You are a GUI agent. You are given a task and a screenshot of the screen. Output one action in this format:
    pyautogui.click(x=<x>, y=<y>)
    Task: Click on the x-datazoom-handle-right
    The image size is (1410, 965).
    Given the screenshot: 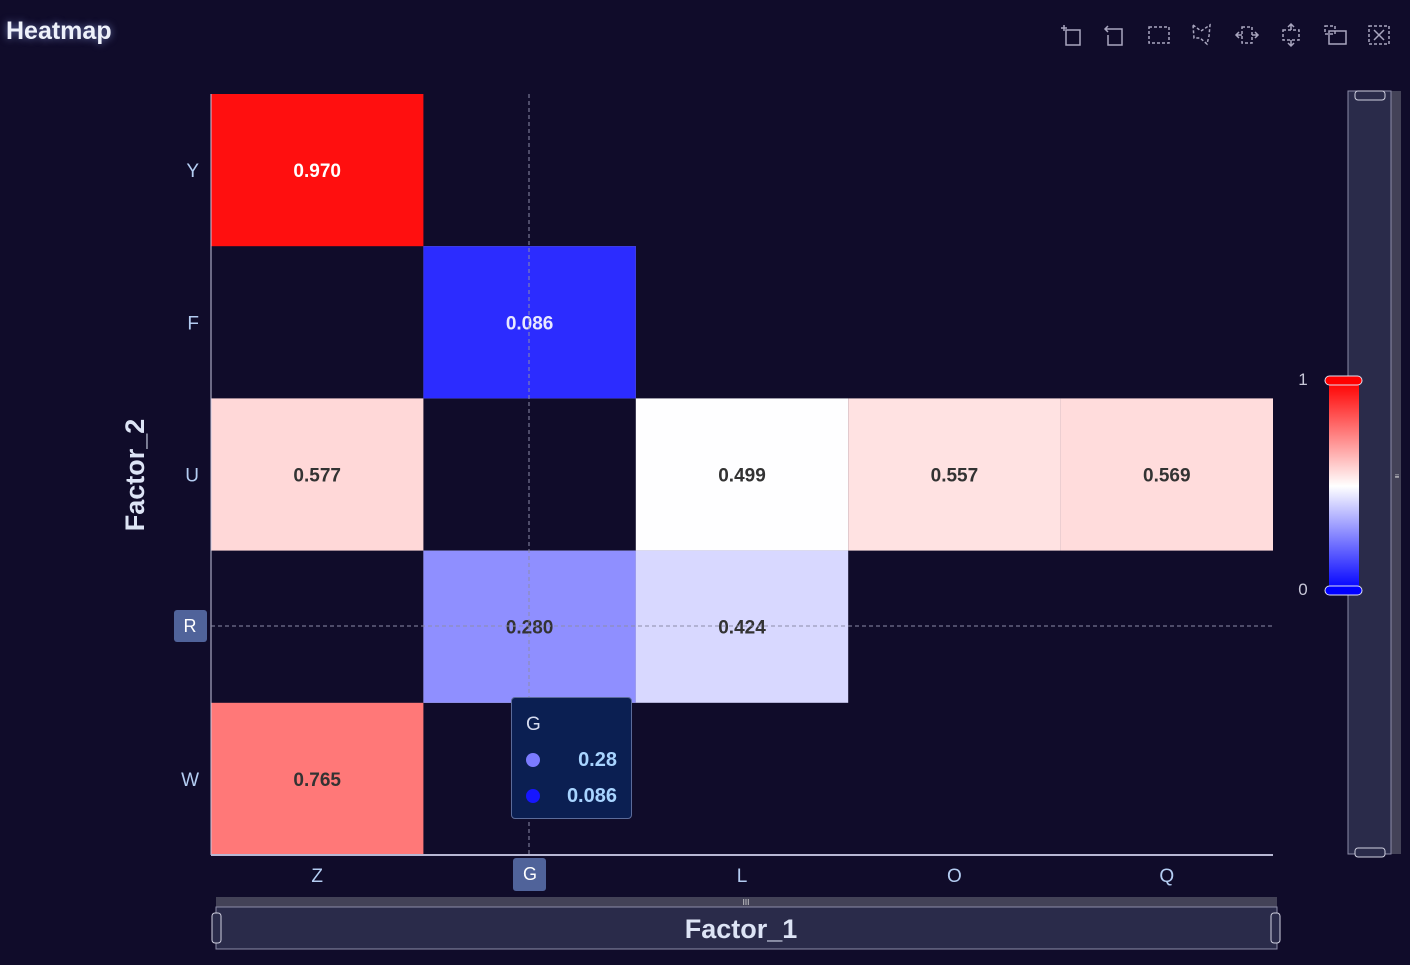 What is the action you would take?
    pyautogui.click(x=1275, y=928)
    